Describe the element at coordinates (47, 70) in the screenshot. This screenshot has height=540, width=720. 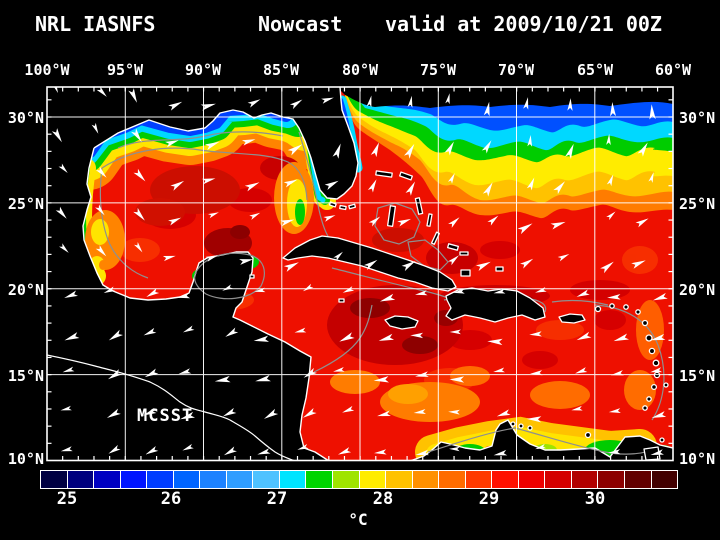
I see `lon-label-100w: 100°W` at that location.